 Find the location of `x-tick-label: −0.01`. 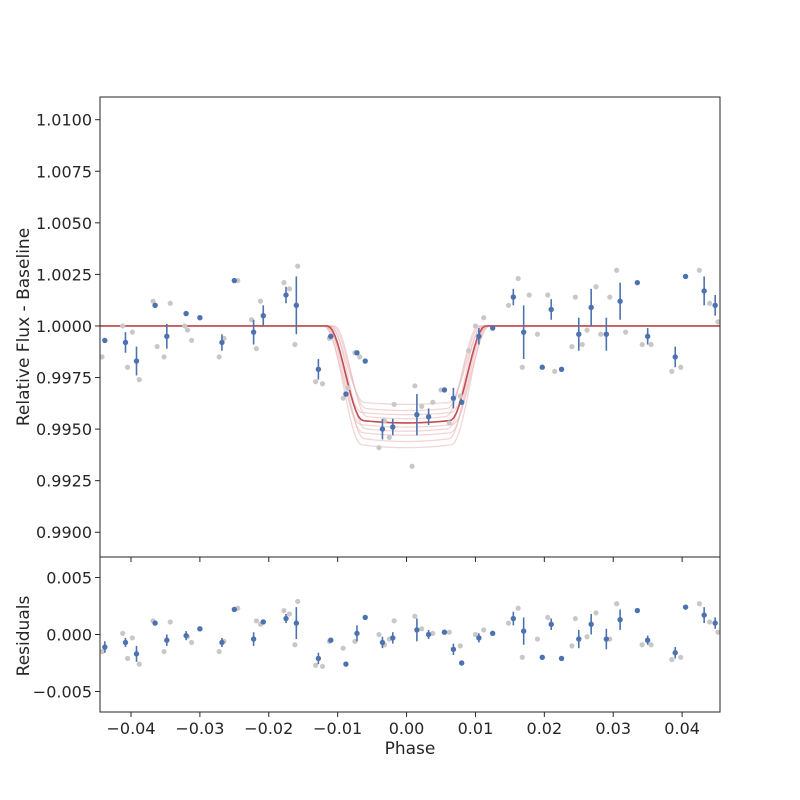

x-tick-label: −0.01 is located at coordinates (337, 728).